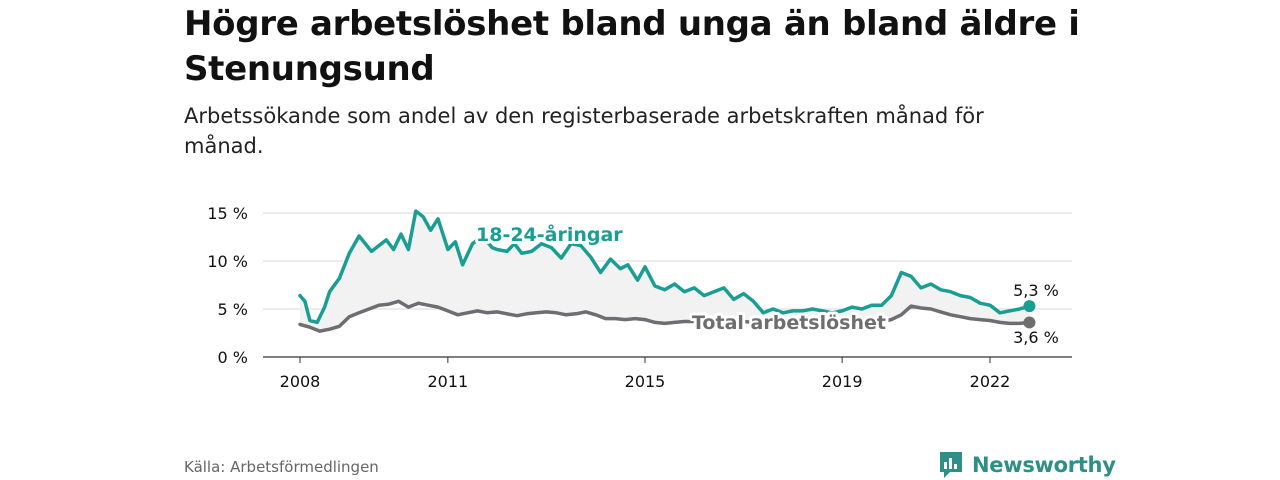 The image size is (1280, 480). Describe the element at coordinates (281, 467) in the screenshot. I see `source-note: Källa: Arbetsförmedlingen` at that location.